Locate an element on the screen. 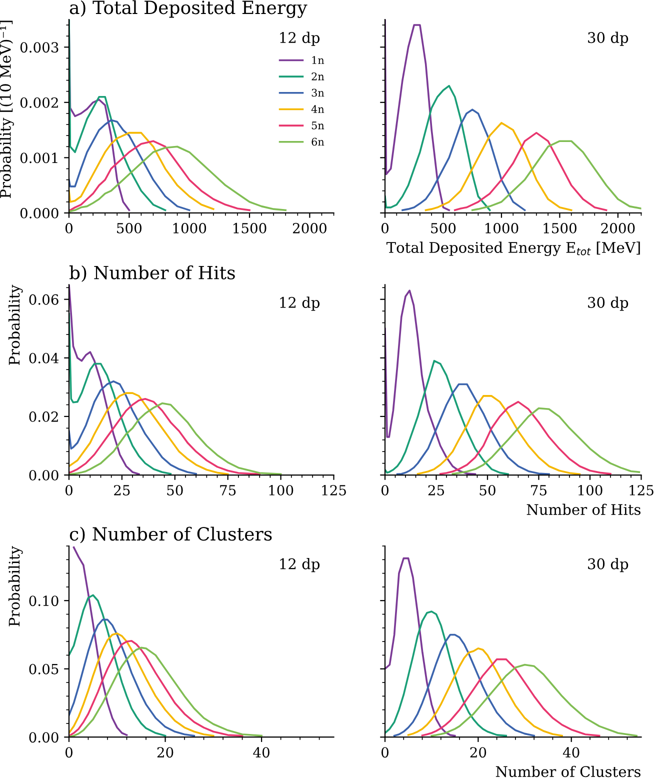  legend-label: 3n is located at coordinates (318, 92).